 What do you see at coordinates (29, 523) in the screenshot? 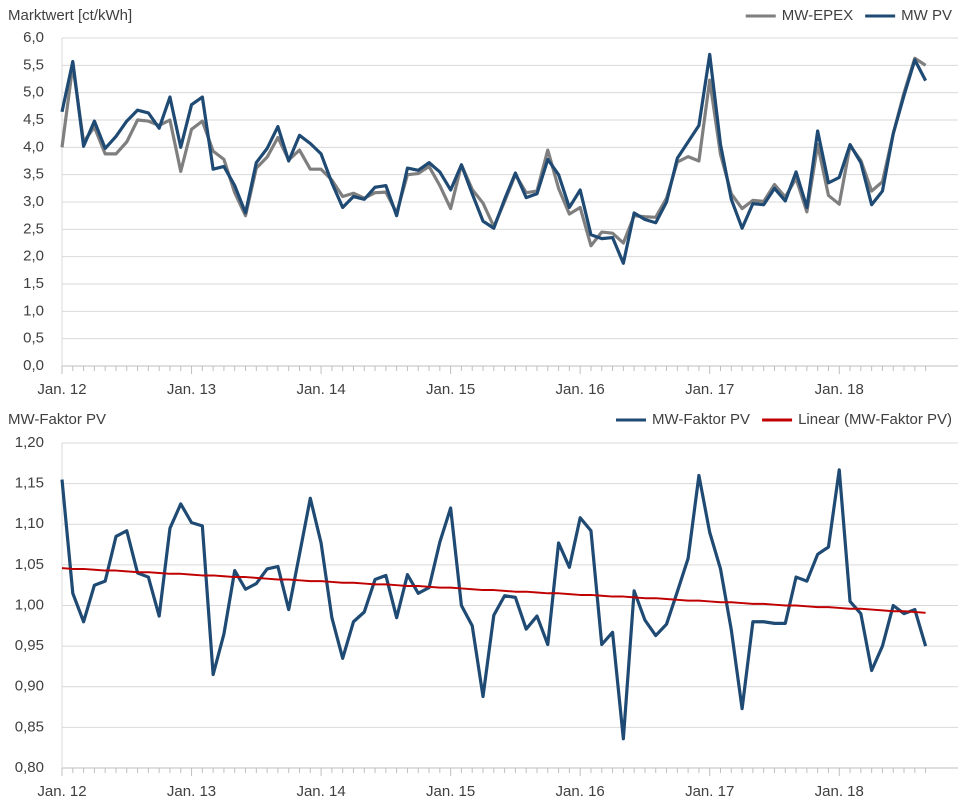
I see `y-tick-label: 1,10` at bounding box center [29, 523].